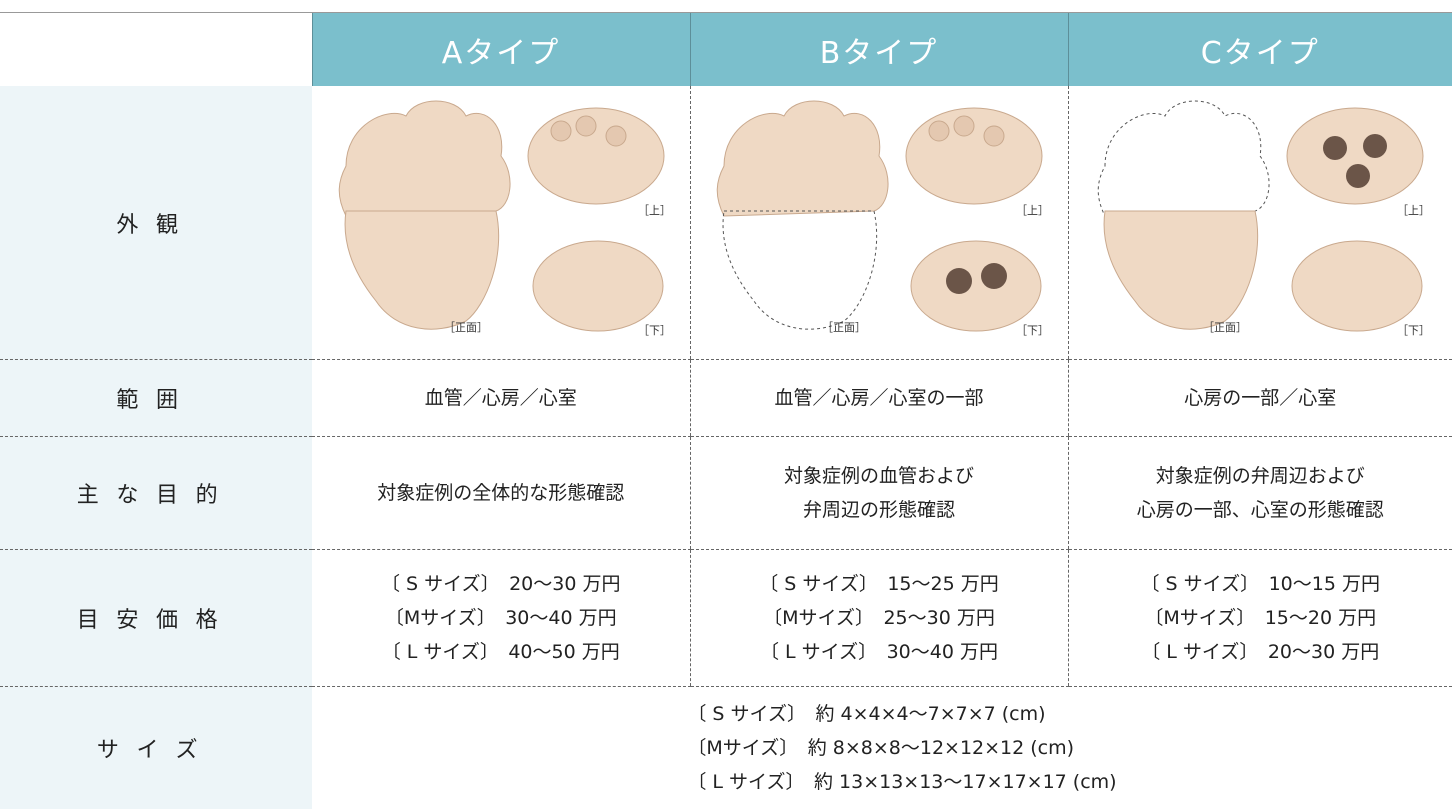 Image resolution: width=1452 pixels, height=809 pixels. Describe the element at coordinates (156, 223) in the screenshot. I see `row-label: 外観` at that location.